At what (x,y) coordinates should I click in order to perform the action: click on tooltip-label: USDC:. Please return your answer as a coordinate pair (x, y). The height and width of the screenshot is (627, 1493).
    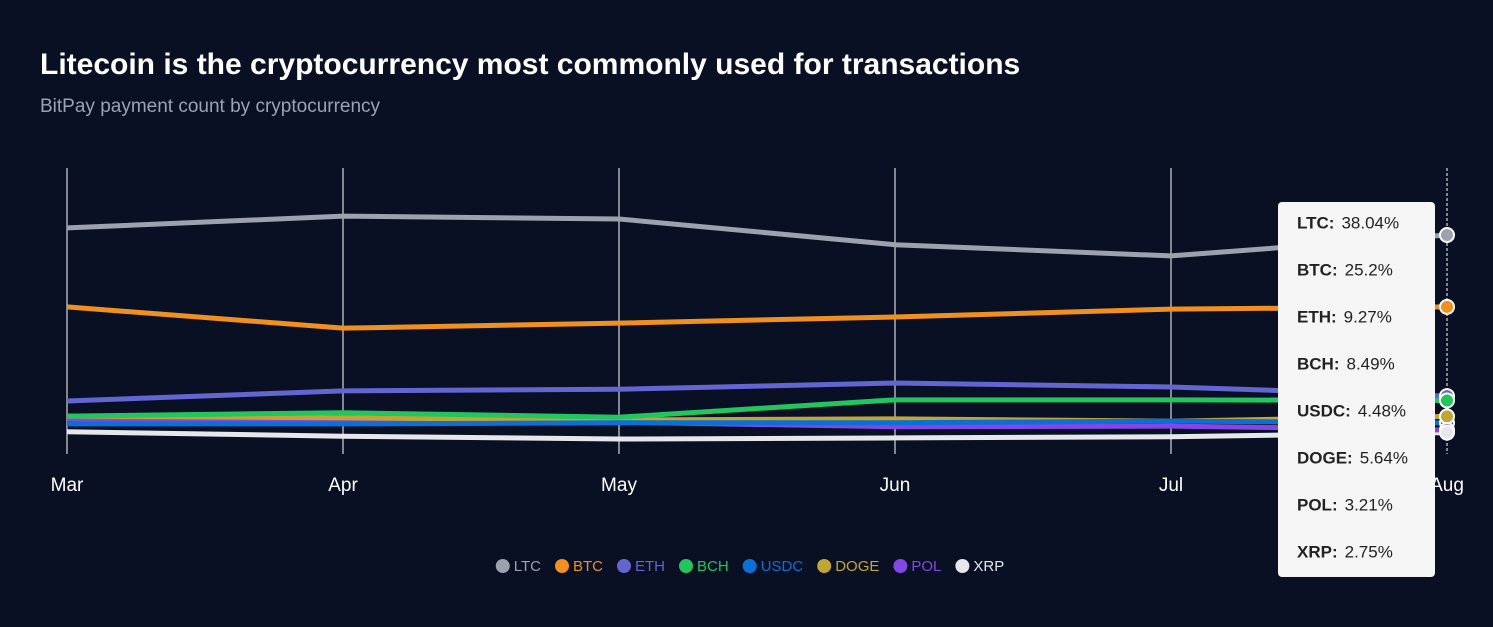
    Looking at the image, I should click on (1324, 410).